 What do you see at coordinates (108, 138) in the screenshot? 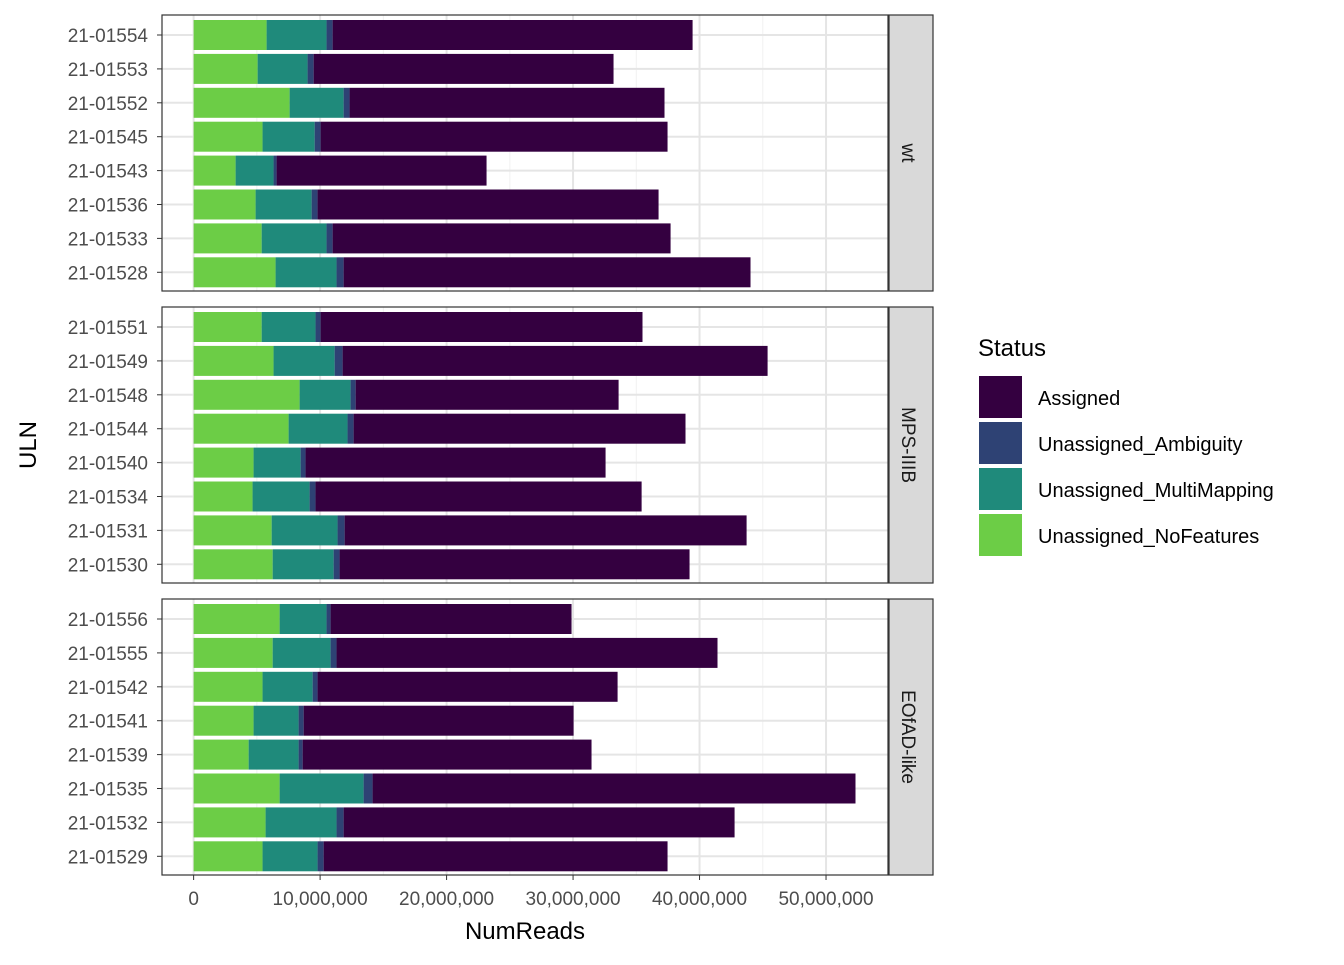
I see `y-tick-label: 21-01545` at bounding box center [108, 138].